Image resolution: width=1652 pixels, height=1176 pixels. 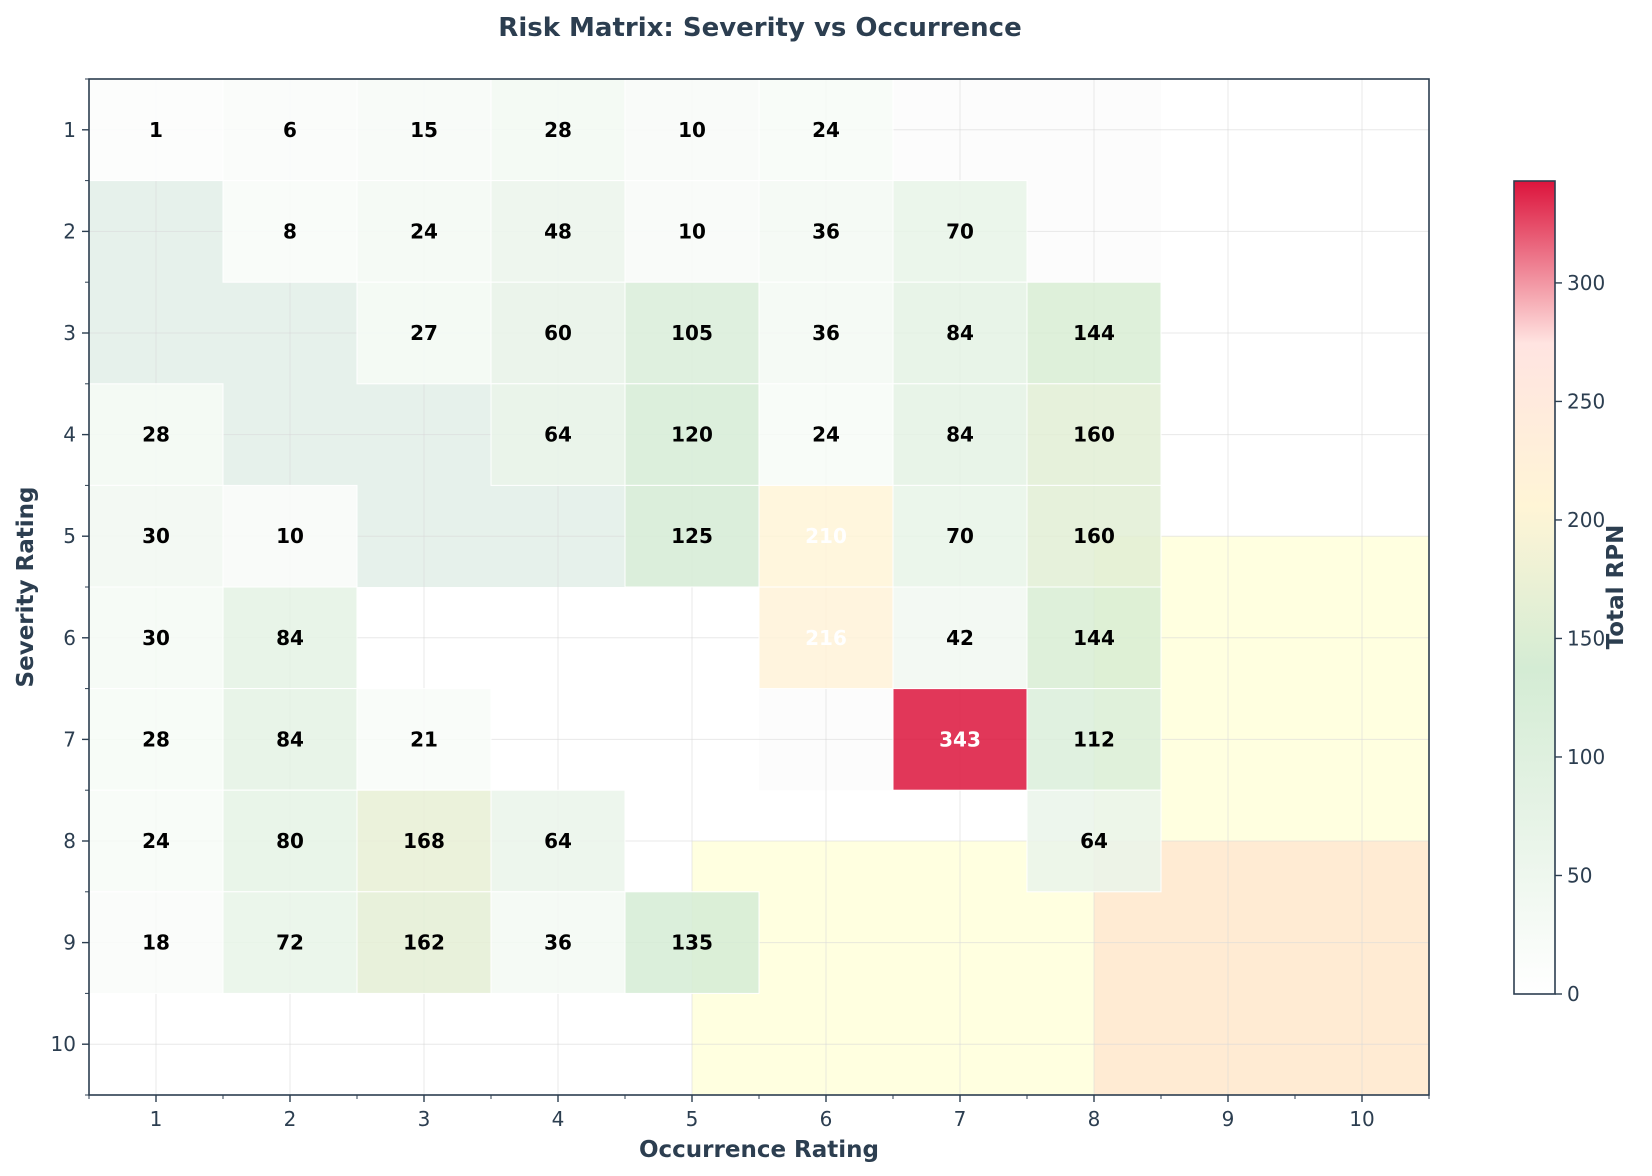 I want to click on colorbar-tick-label: 100, so click(x=1586, y=757).